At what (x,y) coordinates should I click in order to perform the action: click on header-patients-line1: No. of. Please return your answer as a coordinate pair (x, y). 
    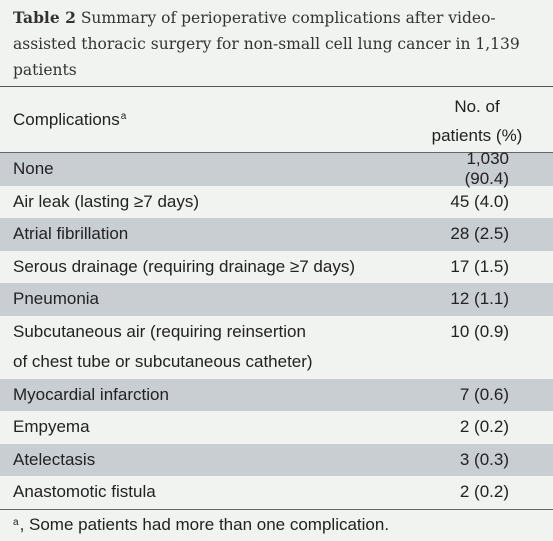
    Looking at the image, I should click on (477, 106).